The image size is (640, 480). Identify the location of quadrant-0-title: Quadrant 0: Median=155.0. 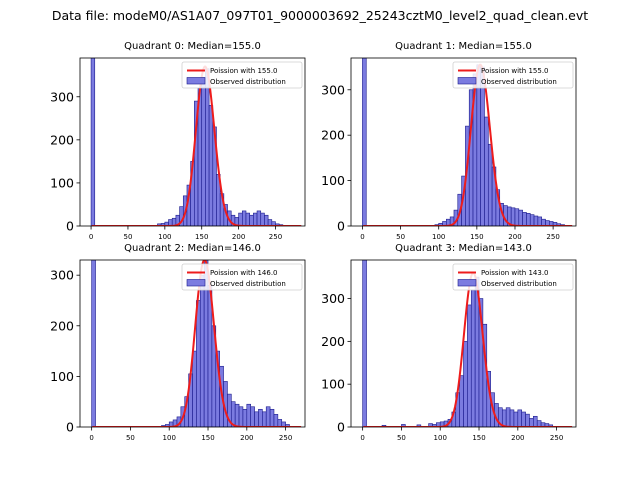
(192, 46).